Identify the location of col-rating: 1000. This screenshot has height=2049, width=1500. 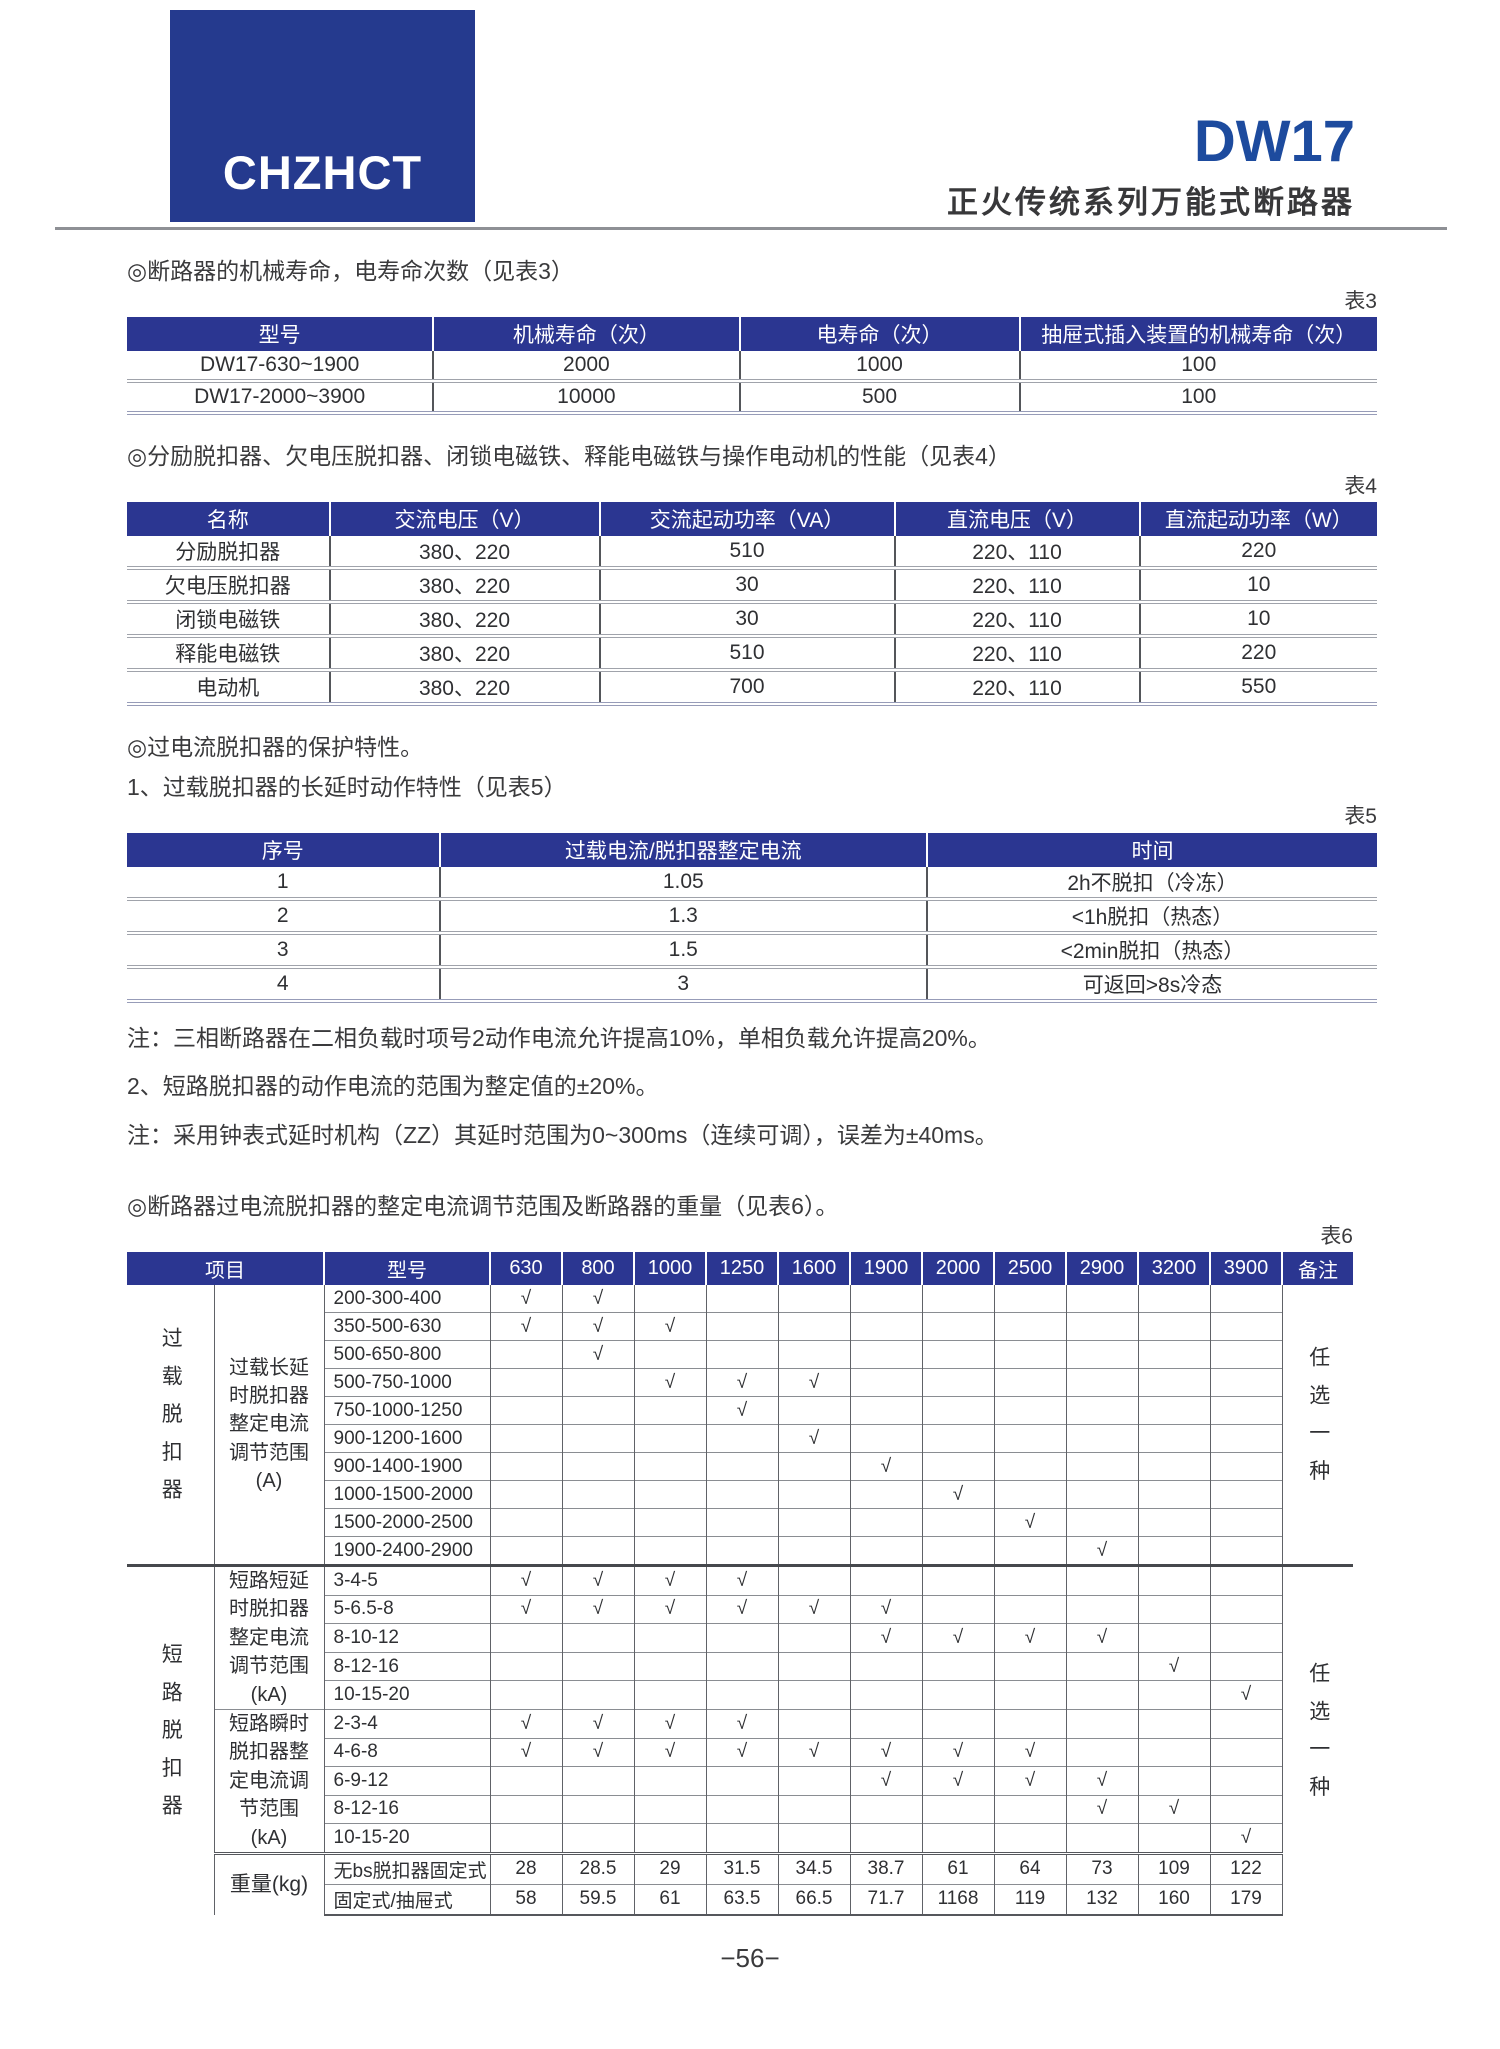
(669, 1268).